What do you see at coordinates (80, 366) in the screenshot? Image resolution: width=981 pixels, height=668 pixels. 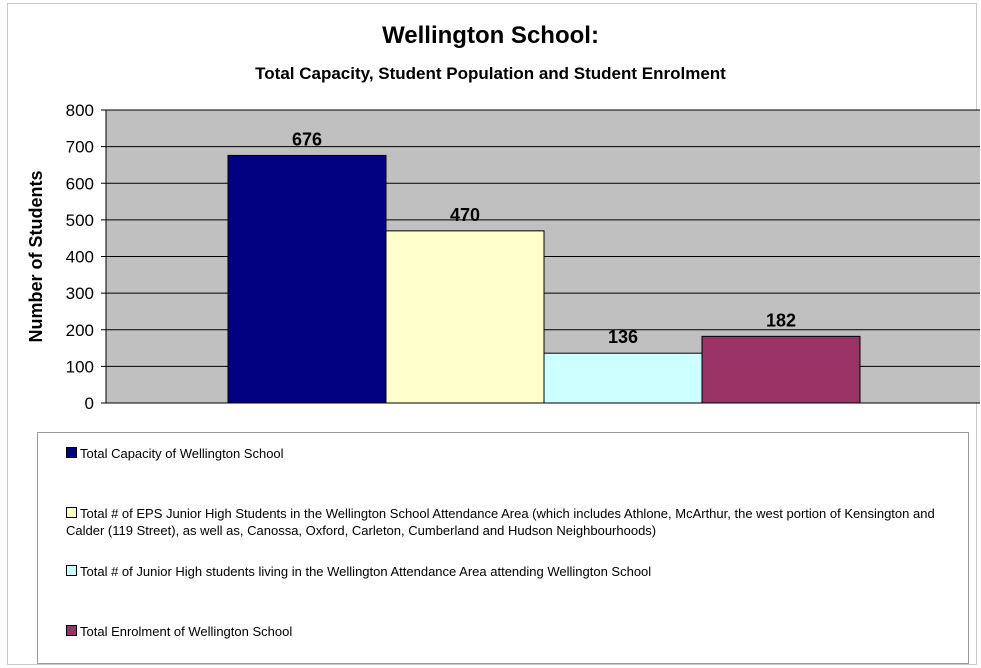 I see `y-tick-label: 100` at bounding box center [80, 366].